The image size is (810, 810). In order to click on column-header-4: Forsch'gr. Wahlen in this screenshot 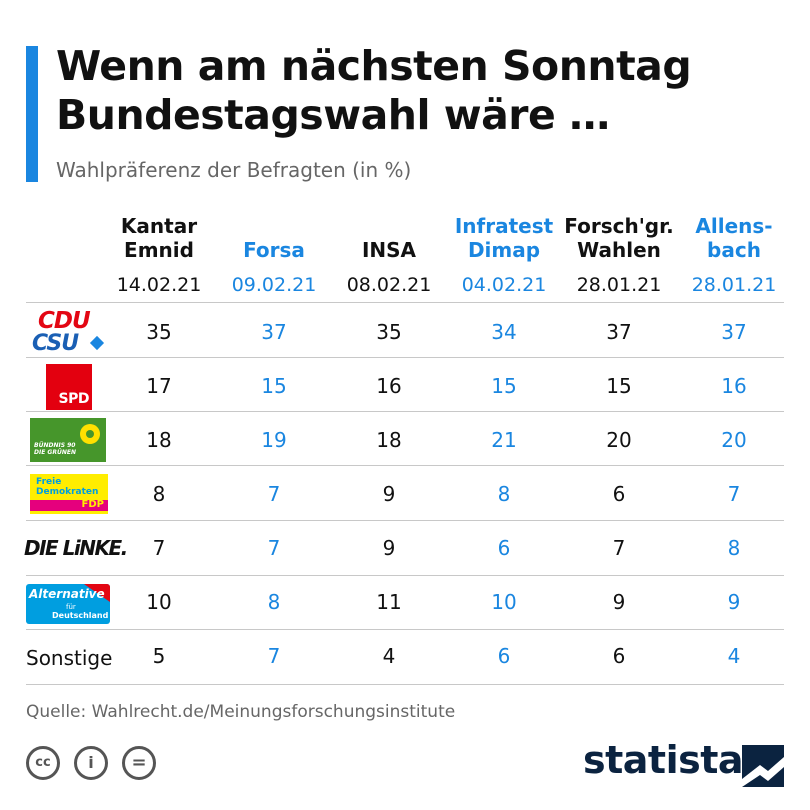, I will do `click(619, 238)`.